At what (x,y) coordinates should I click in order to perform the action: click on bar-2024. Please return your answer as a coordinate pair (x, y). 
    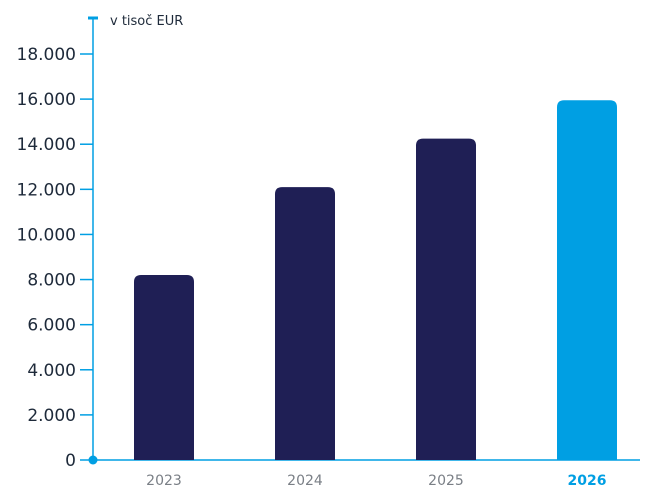
    Looking at the image, I should click on (305, 324).